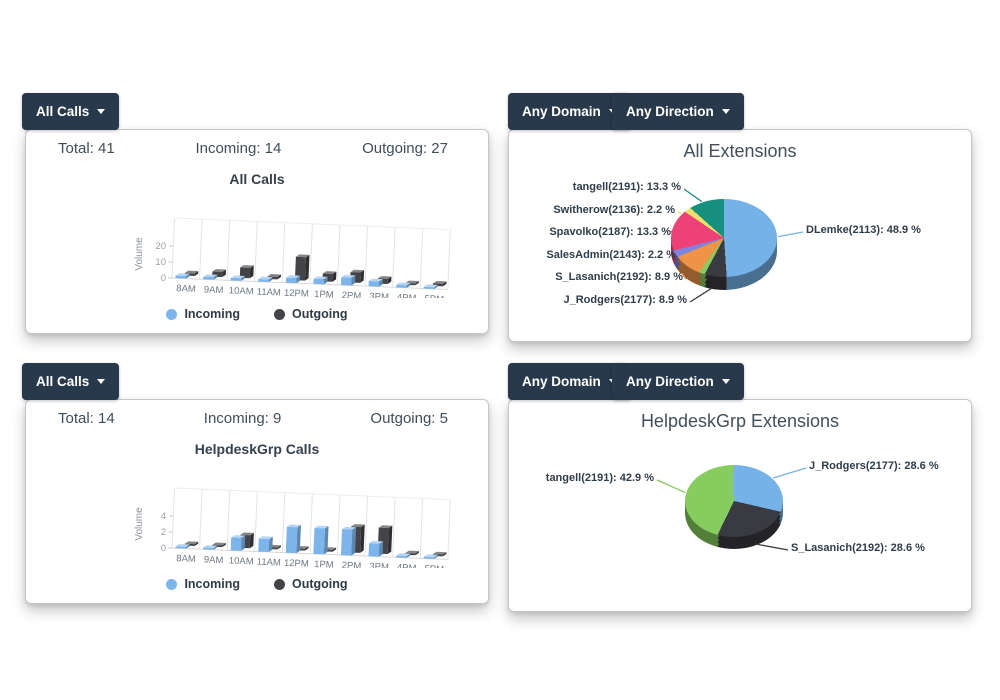 The image size is (1000, 700). I want to click on svg-text: 20, so click(160, 246).